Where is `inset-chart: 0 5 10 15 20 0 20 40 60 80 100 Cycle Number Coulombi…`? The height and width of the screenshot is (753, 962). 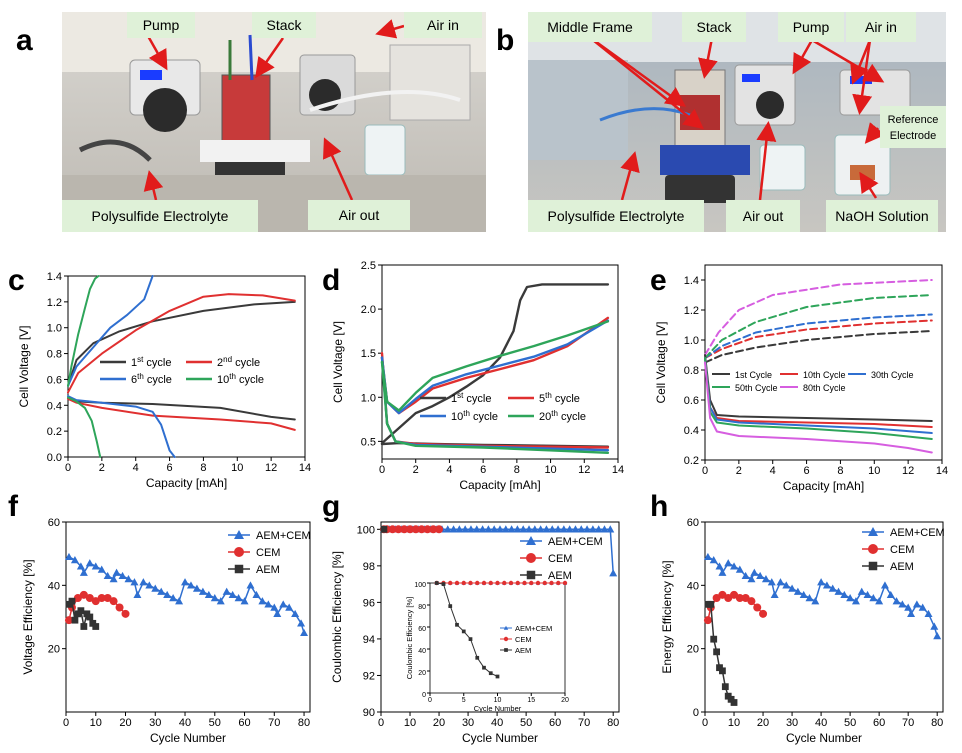
inset-chart: 0 5 10 15 20 0 20 40 60 80 100 Cycle Number Coulombi… is located at coordinates (487, 646).